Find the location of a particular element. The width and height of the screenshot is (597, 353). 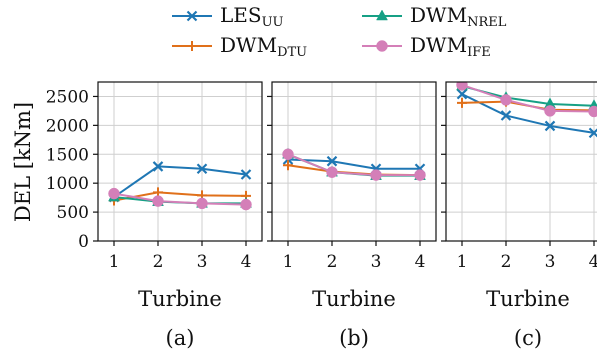

y-tick-label: 0 is located at coordinates (83, 242).